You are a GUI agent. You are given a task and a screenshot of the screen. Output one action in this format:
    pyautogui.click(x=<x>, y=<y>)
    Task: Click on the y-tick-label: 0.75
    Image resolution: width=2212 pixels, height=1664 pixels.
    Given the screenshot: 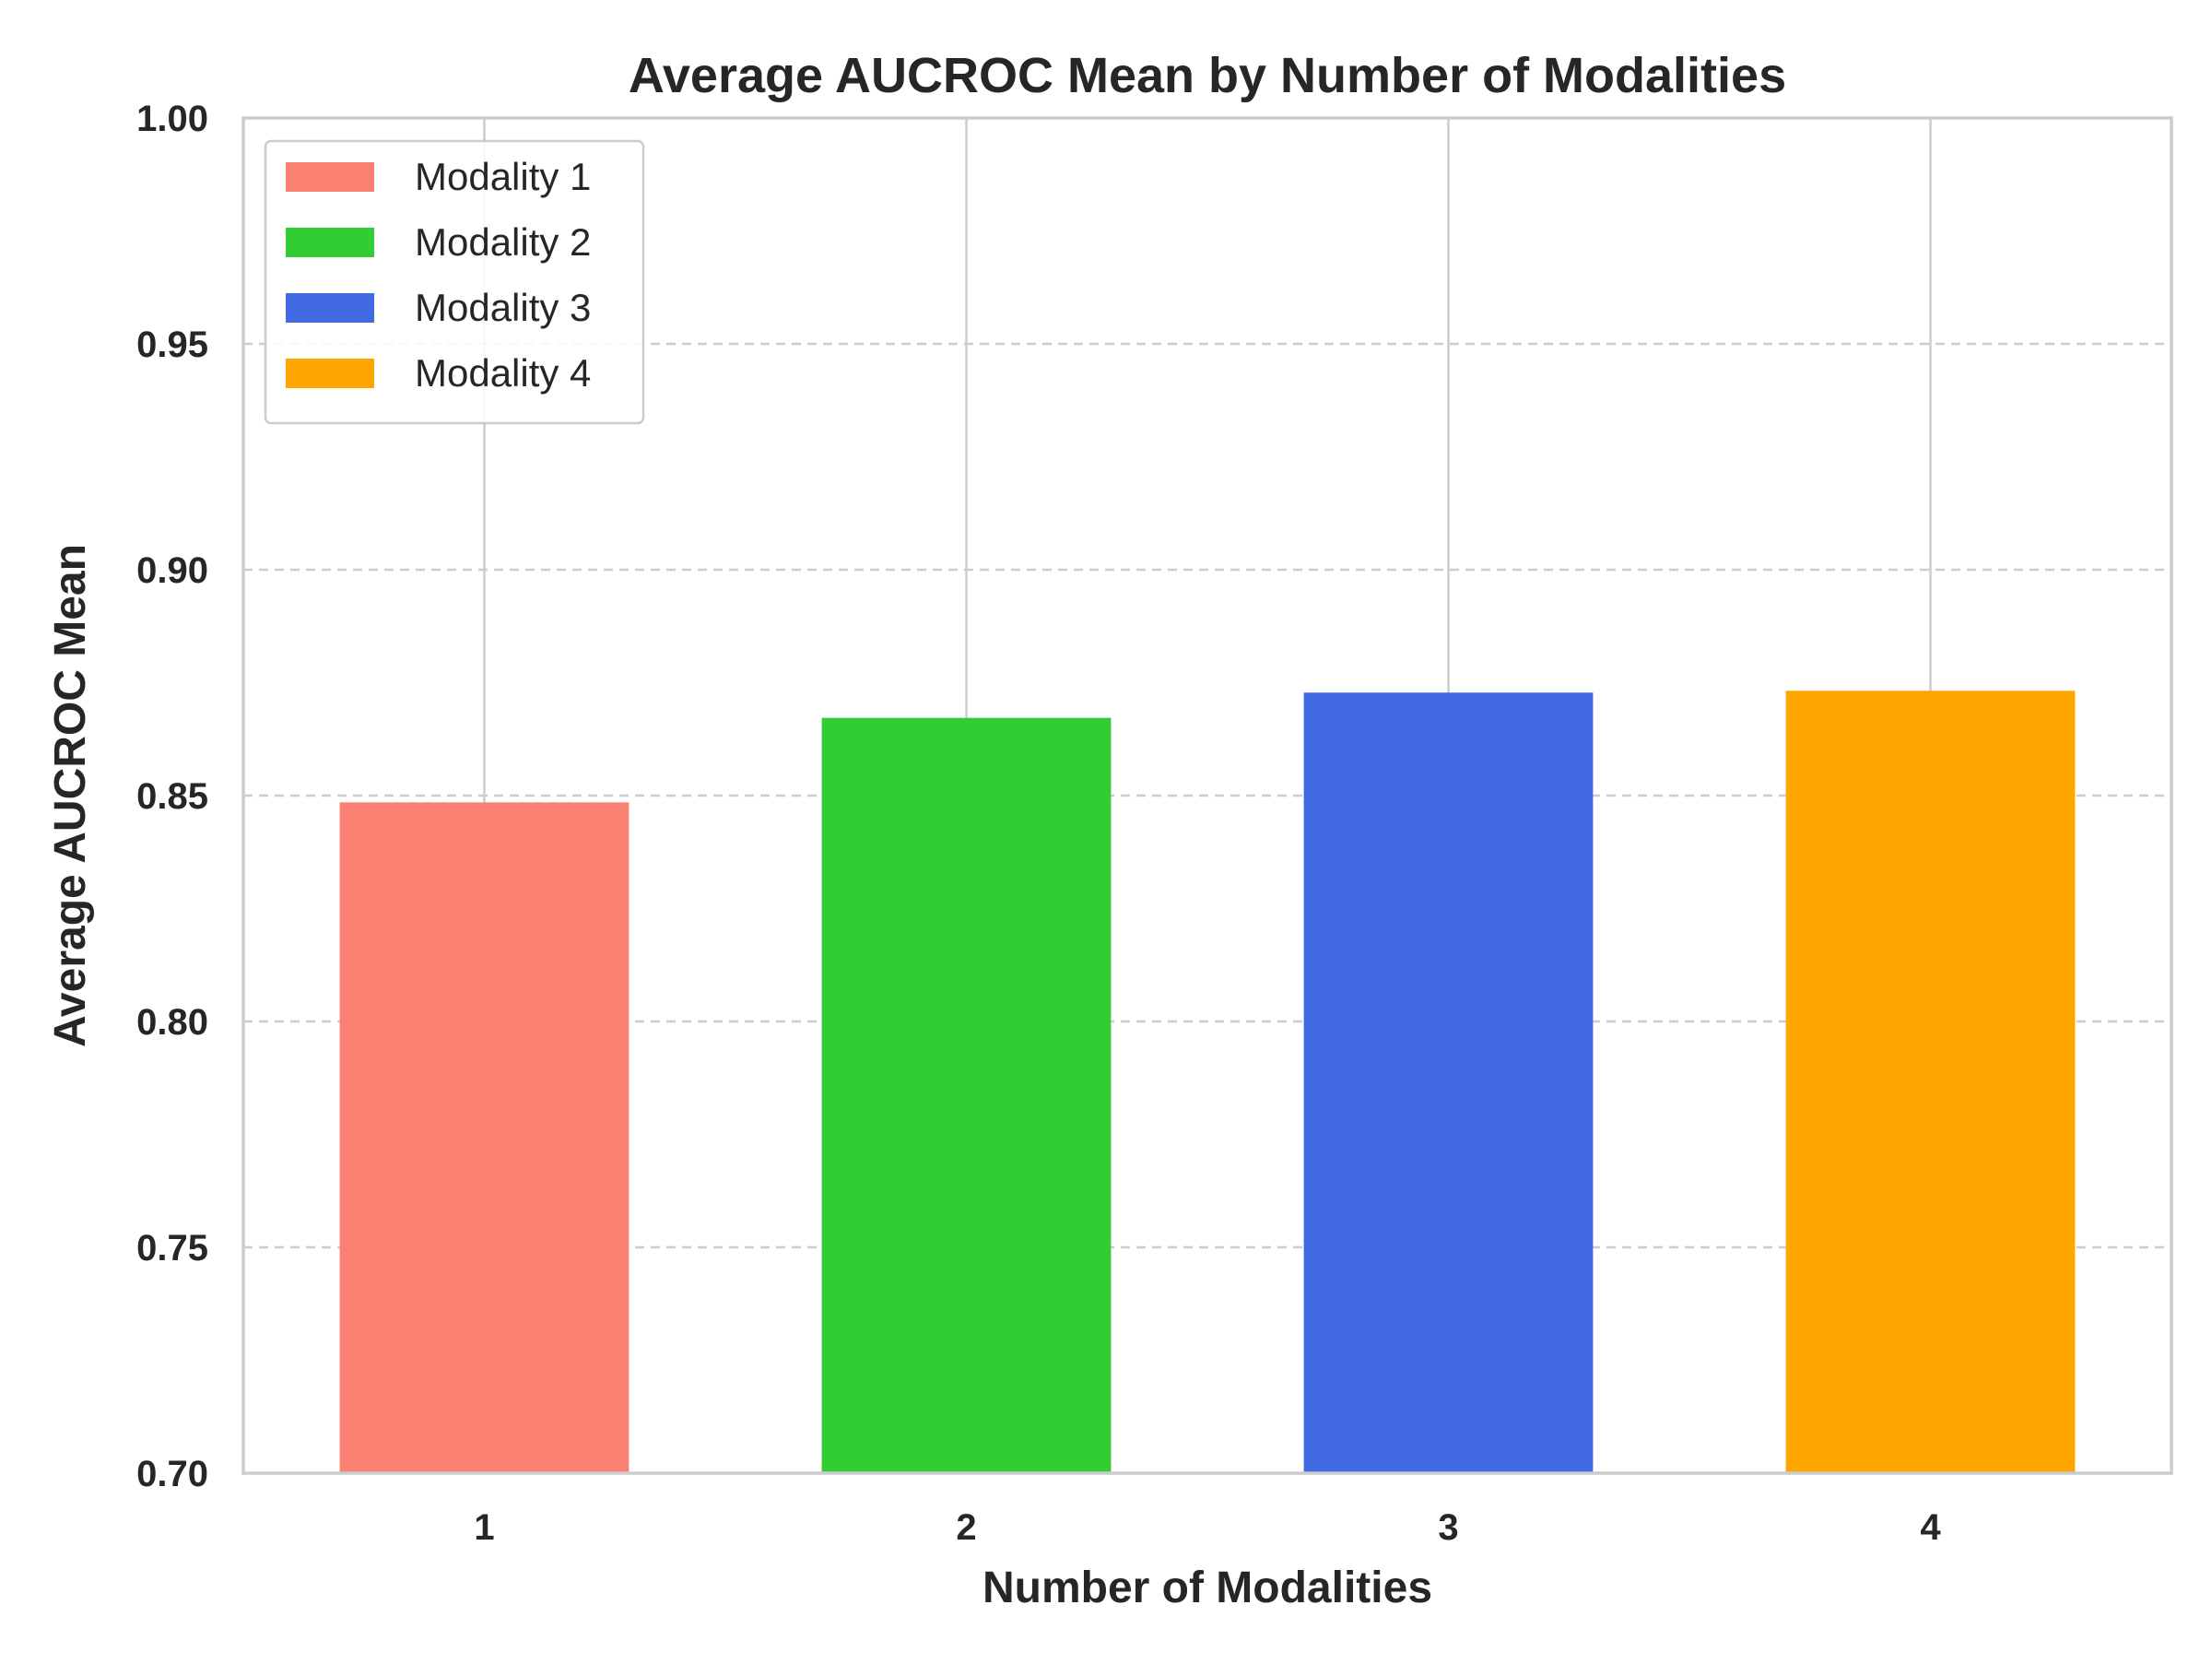 What is the action you would take?
    pyautogui.click(x=172, y=1248)
    